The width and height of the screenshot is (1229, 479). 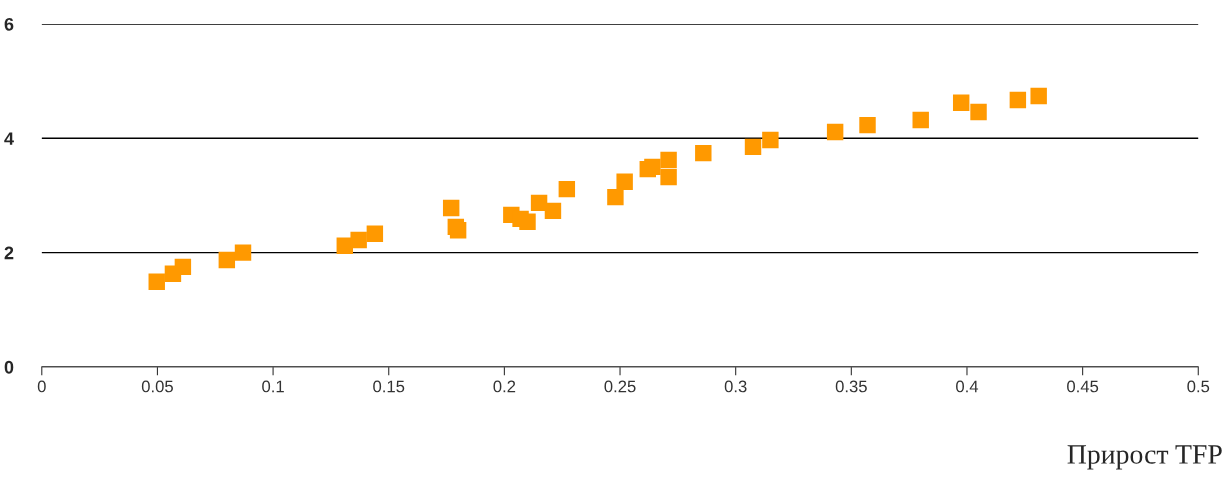 What do you see at coordinates (851, 386) in the screenshot?
I see `x-tick-label: 0.35` at bounding box center [851, 386].